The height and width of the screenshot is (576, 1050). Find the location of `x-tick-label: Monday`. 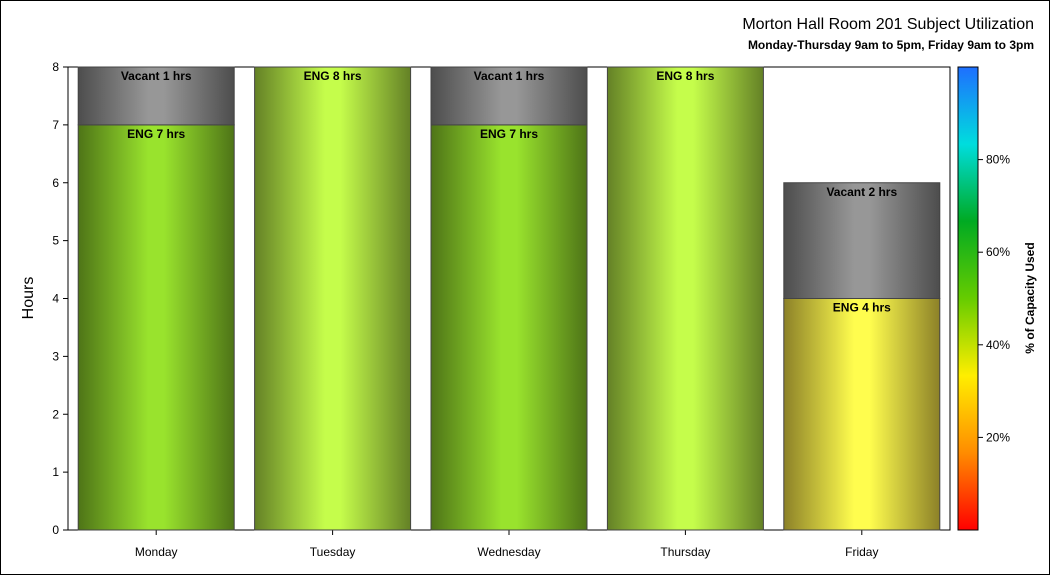

x-tick-label: Monday is located at coordinates (156, 552).